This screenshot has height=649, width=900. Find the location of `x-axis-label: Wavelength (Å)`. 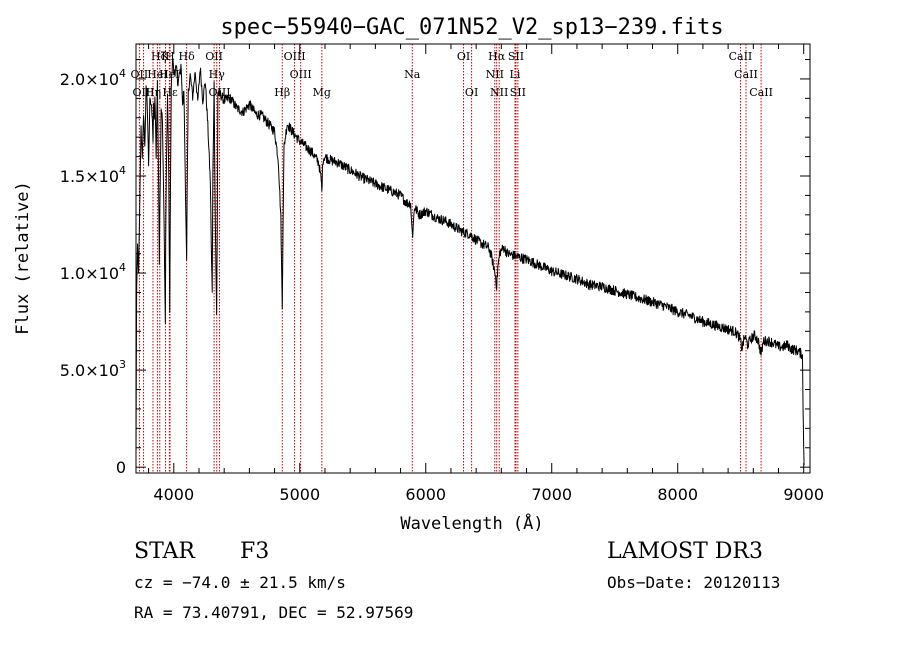

x-axis-label: Wavelength (Å) is located at coordinates (471, 523).